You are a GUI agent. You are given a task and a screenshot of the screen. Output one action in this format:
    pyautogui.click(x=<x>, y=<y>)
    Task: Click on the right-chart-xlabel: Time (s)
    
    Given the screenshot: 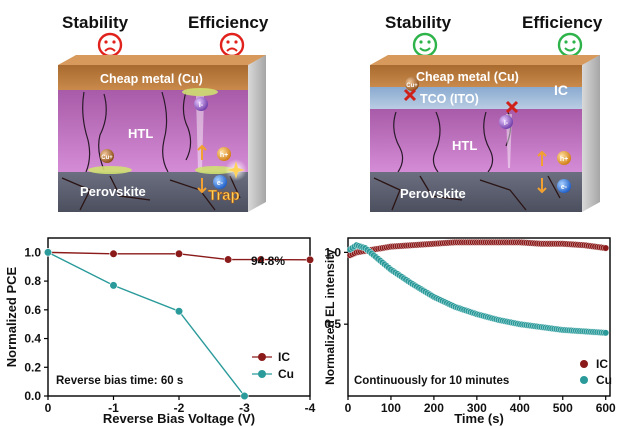 What is the action you would take?
    pyautogui.click(x=479, y=418)
    